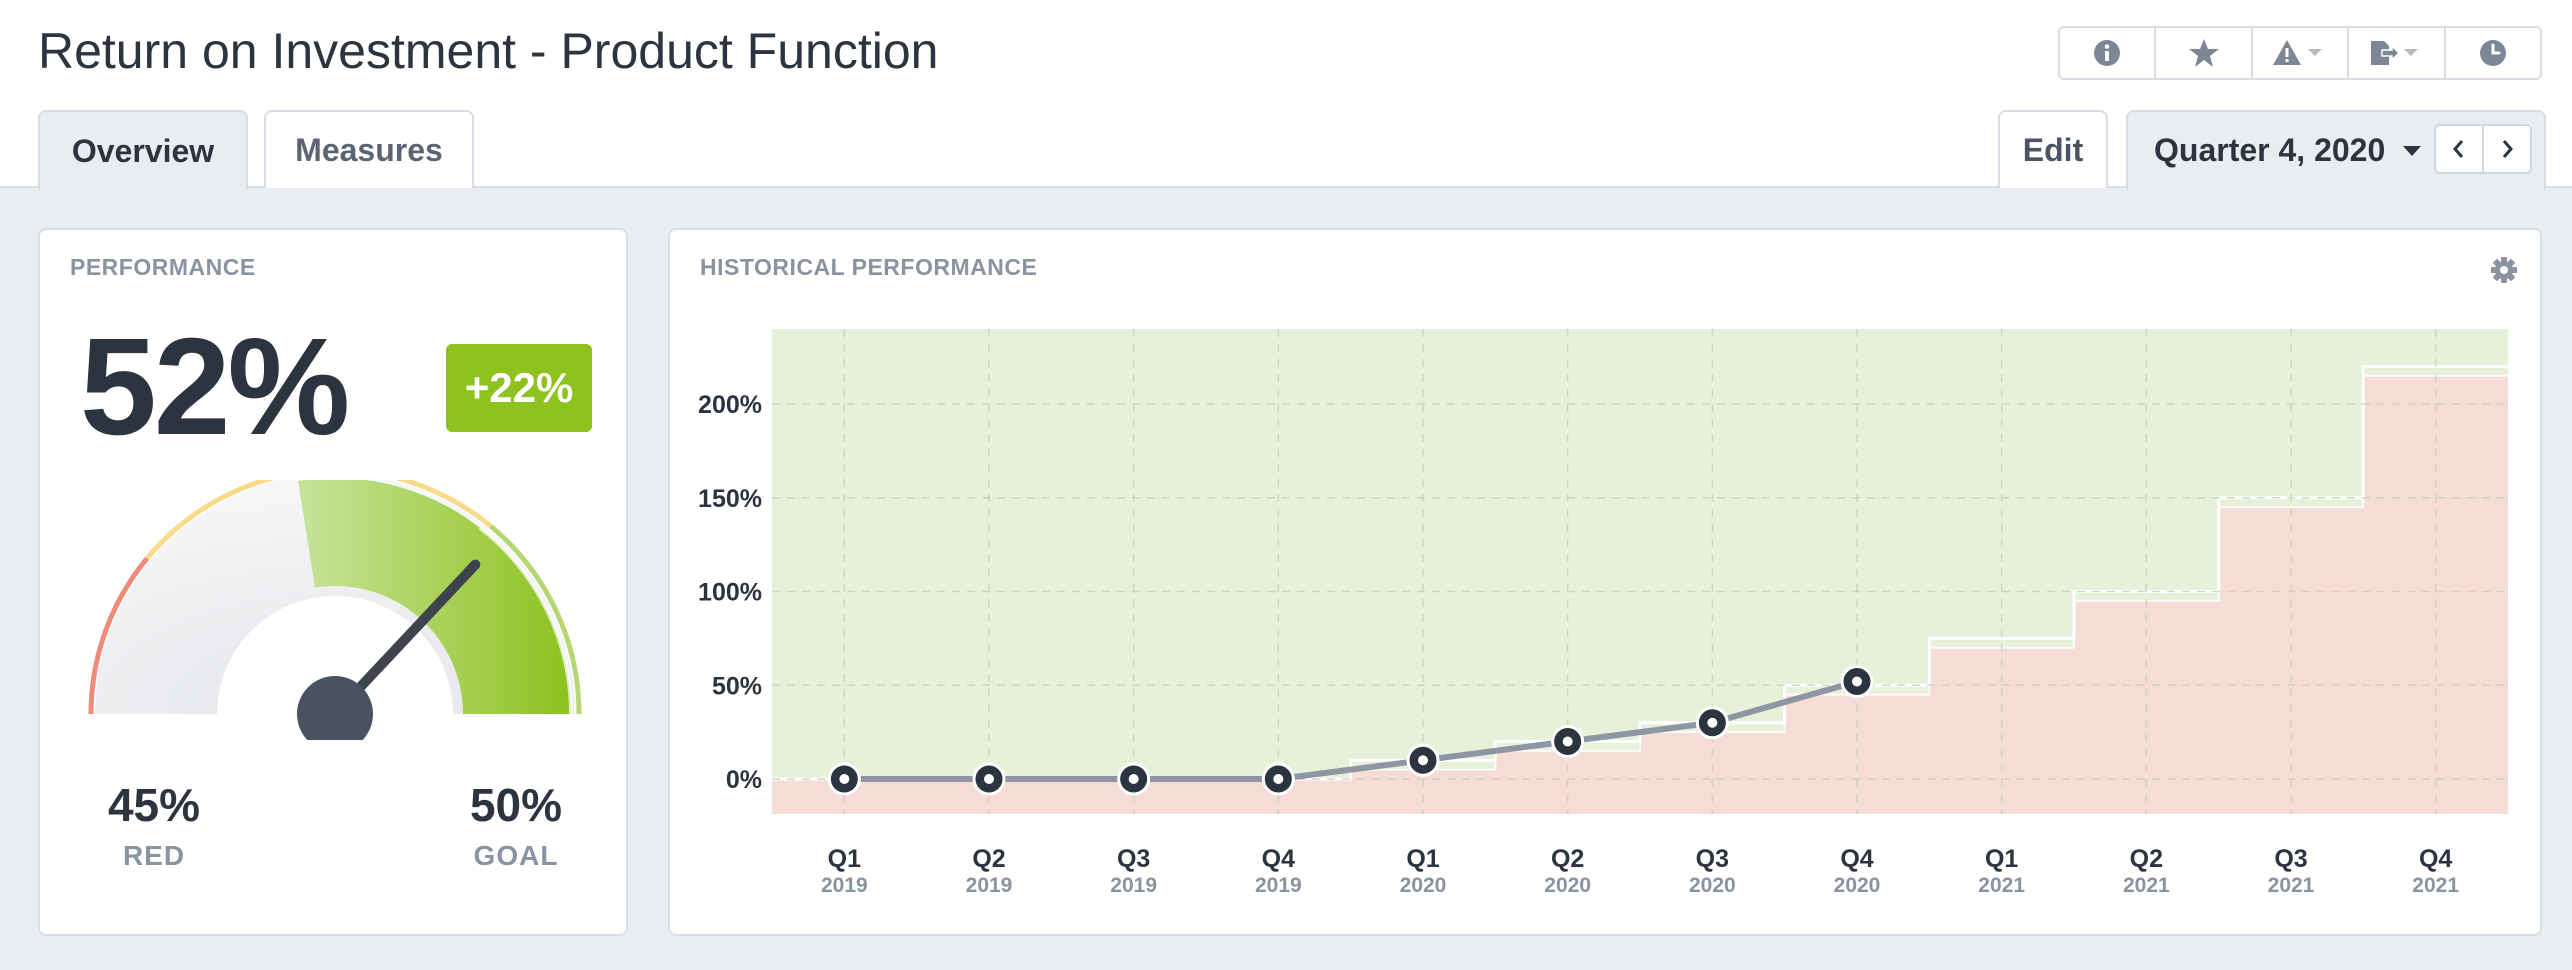 Image resolution: width=2572 pixels, height=970 pixels. What do you see at coordinates (118, 635) in the screenshot?
I see `gauge-red-band` at bounding box center [118, 635].